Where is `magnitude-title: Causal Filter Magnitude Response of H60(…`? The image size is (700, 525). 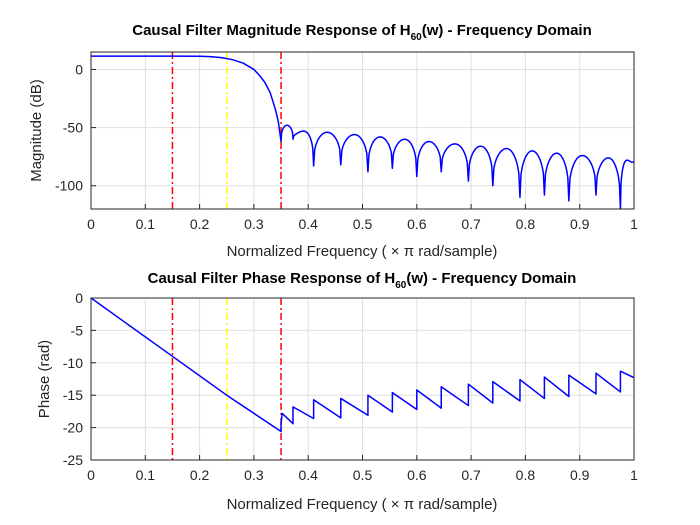 magnitude-title: Causal Filter Magnitude Response of H60(… is located at coordinates (362, 32).